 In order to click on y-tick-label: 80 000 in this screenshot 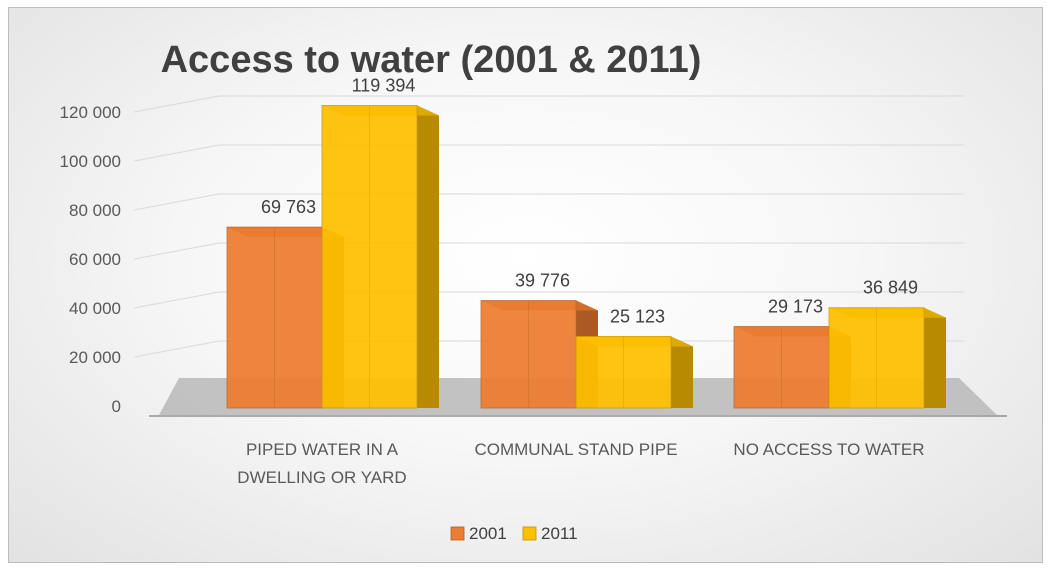, I will do `click(95, 210)`.